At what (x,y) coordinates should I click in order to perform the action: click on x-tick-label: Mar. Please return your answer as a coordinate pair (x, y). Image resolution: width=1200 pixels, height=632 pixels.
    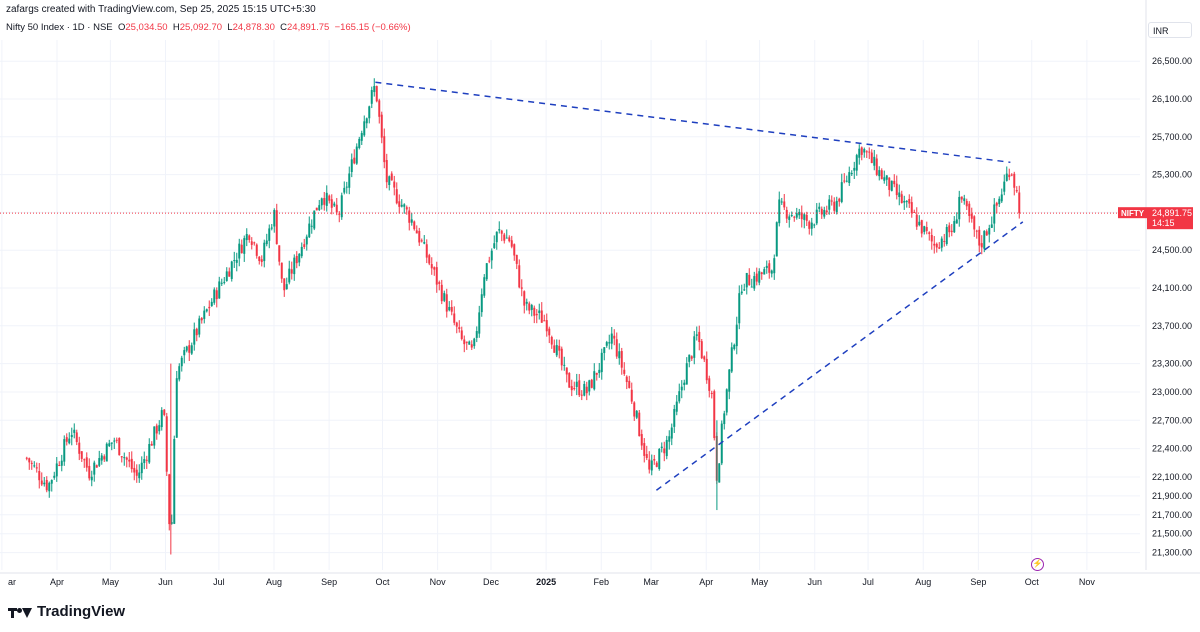
    Looking at the image, I should click on (651, 582).